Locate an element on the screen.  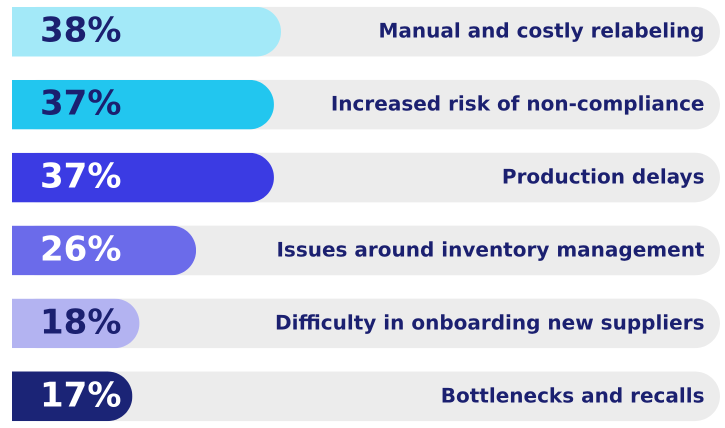
data-label: 18% is located at coordinates (81, 322).